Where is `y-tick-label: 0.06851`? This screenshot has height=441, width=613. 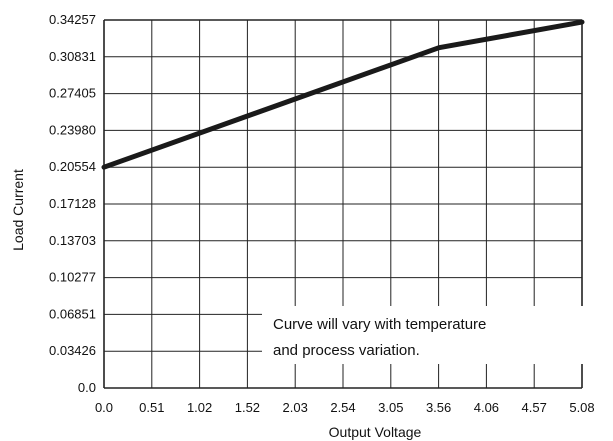 y-tick-label: 0.06851 is located at coordinates (72, 313).